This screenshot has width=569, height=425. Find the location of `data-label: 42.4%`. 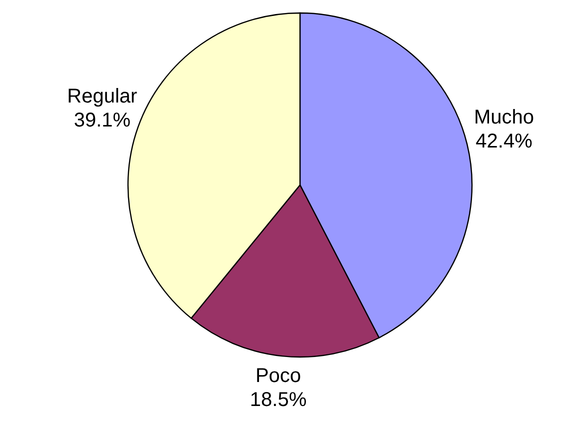

data-label: 42.4% is located at coordinates (504, 141).